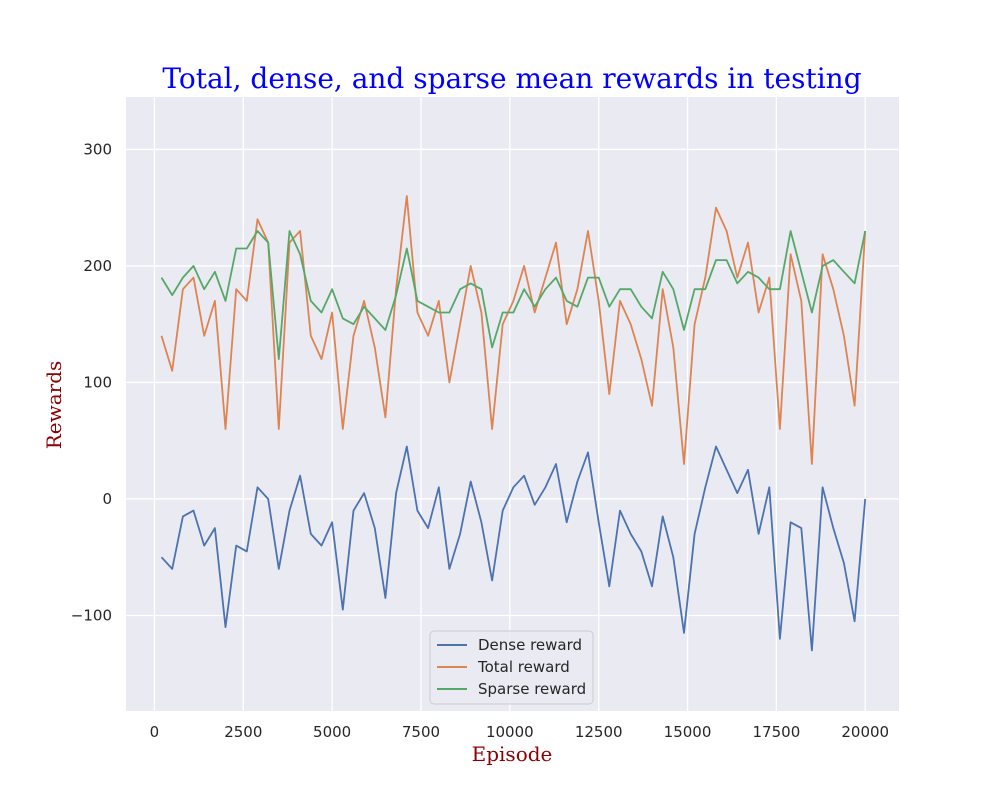  What do you see at coordinates (688, 732) in the screenshot?
I see `x-tick-label: 15000` at bounding box center [688, 732].